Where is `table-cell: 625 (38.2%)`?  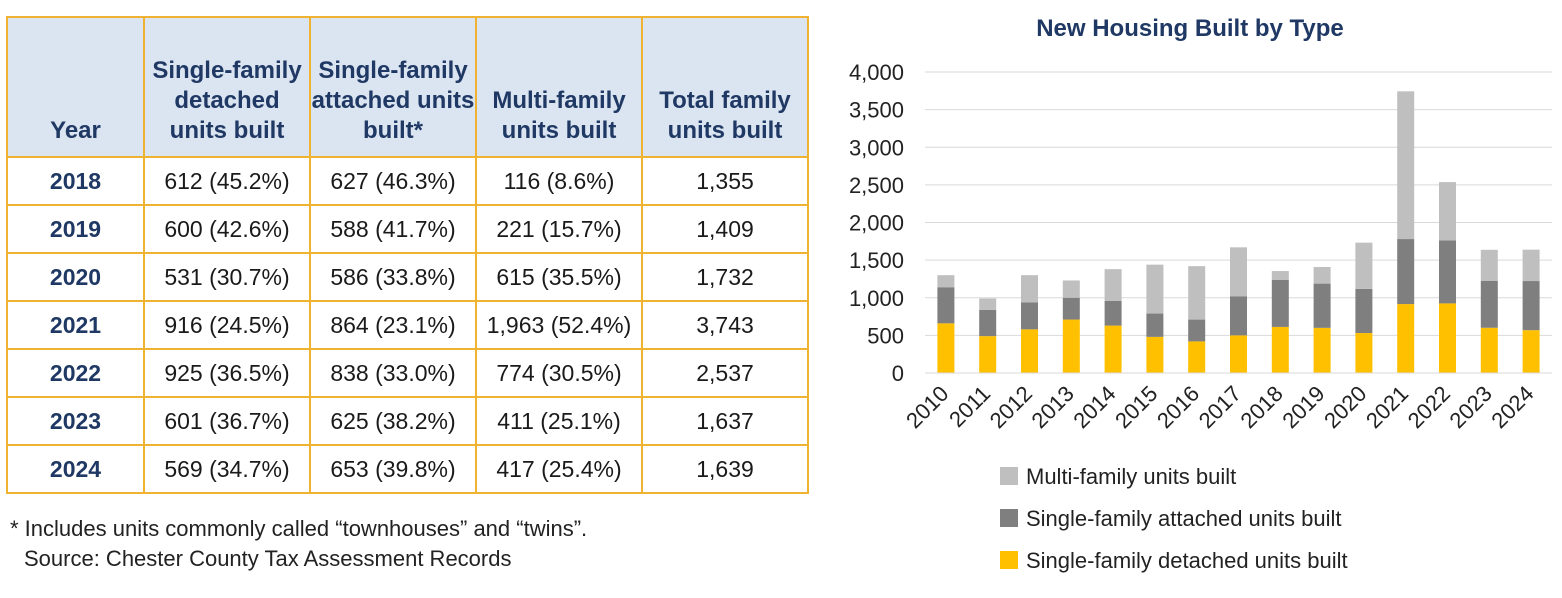
table-cell: 625 (38.2%) is located at coordinates (393, 421).